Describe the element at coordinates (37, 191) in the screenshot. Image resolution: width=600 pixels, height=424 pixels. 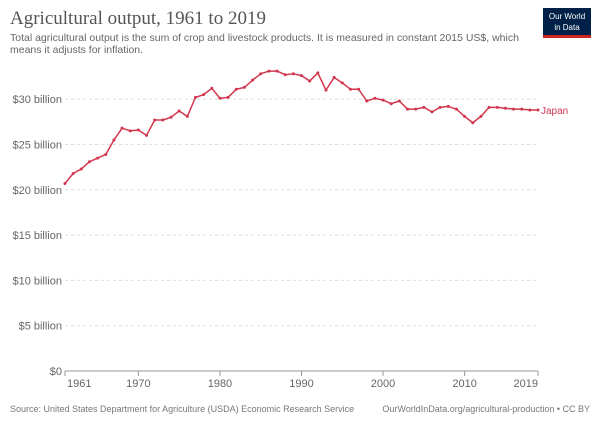
I see `y-tick-label: $20 billion` at that location.